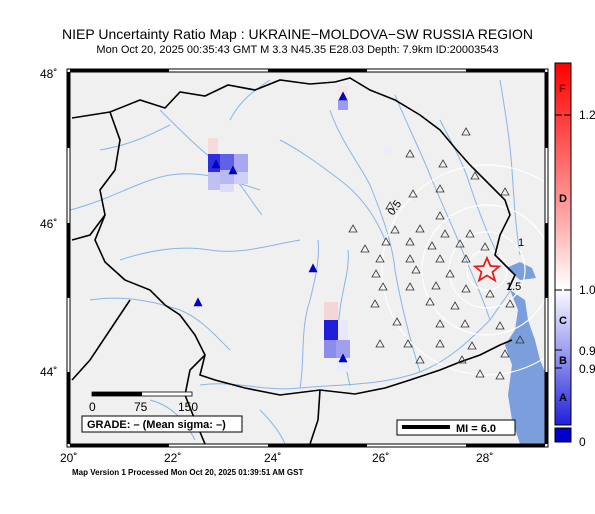 The height and width of the screenshot is (514, 595). I want to click on colorbar: F D C B A 1.2 1.0 0.9 0.9 0, so click(574, 255).